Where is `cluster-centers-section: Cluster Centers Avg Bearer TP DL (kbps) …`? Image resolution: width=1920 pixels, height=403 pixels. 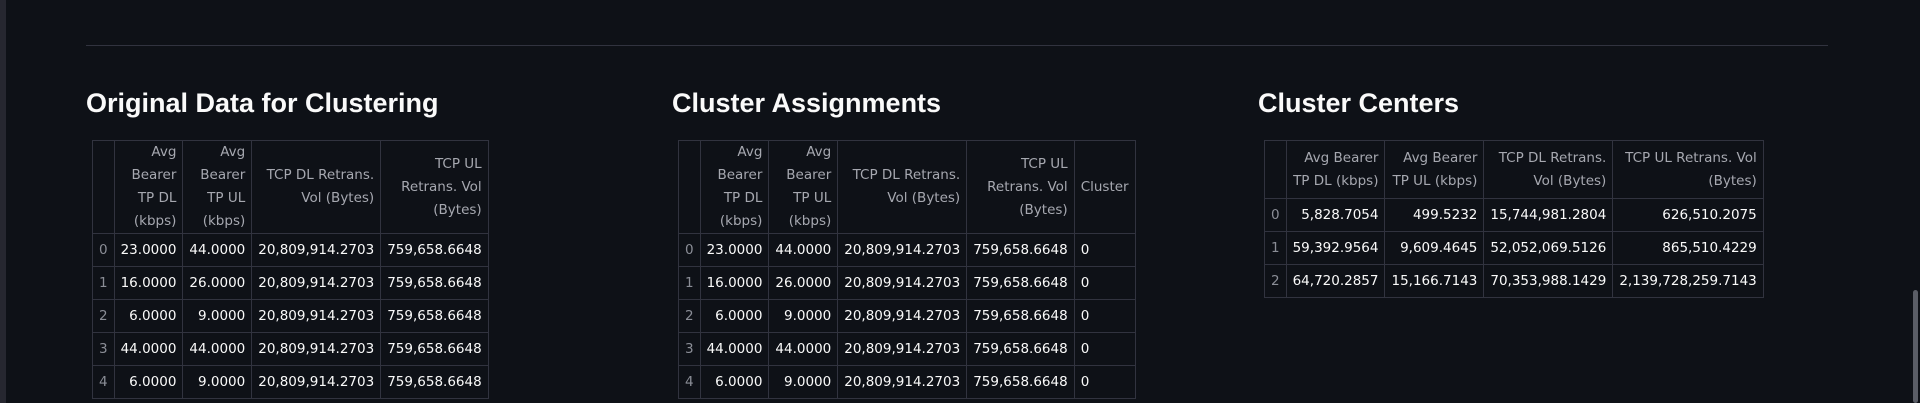
cluster-centers-section: Cluster Centers Avg Bearer TP DL (kbps) … is located at coordinates (1511, 190).